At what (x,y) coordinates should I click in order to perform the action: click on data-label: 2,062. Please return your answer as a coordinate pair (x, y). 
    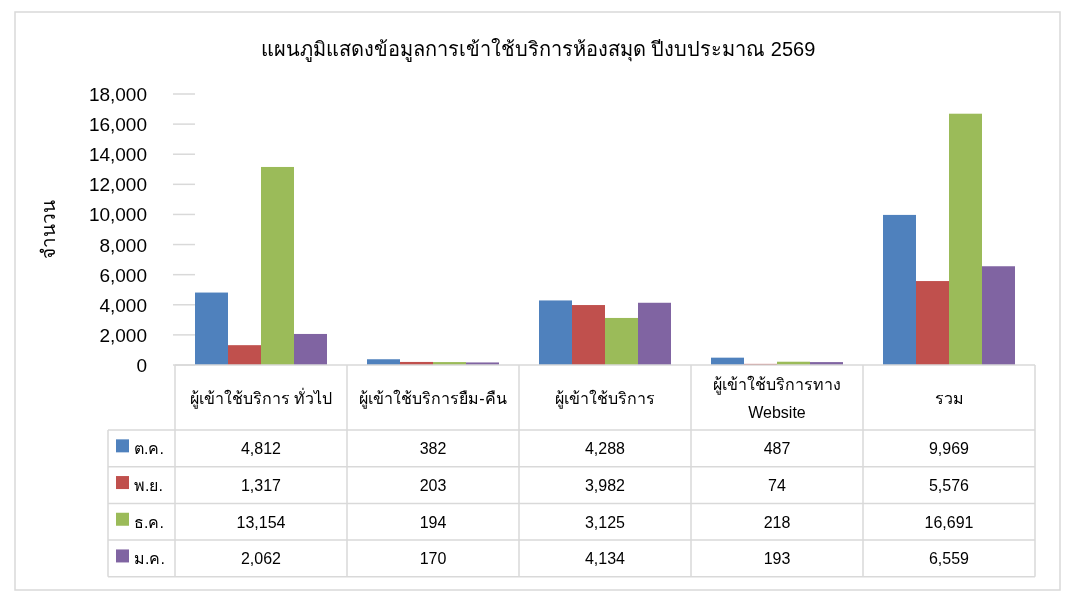
    Looking at the image, I should click on (261, 559).